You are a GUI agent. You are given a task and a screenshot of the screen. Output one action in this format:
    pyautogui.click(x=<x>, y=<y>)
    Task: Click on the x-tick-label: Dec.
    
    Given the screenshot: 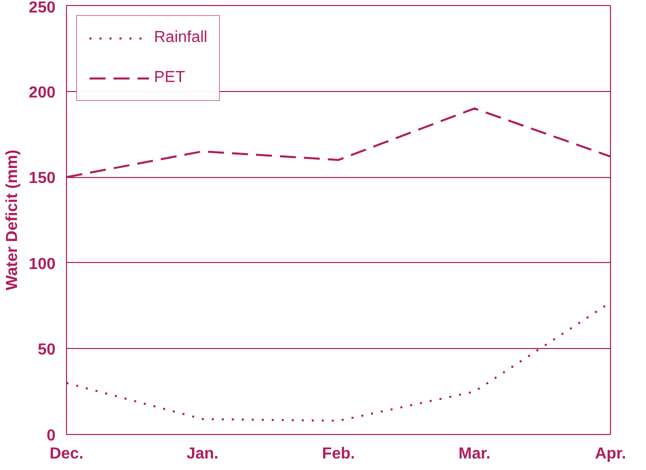 What is the action you would take?
    pyautogui.click(x=67, y=454)
    